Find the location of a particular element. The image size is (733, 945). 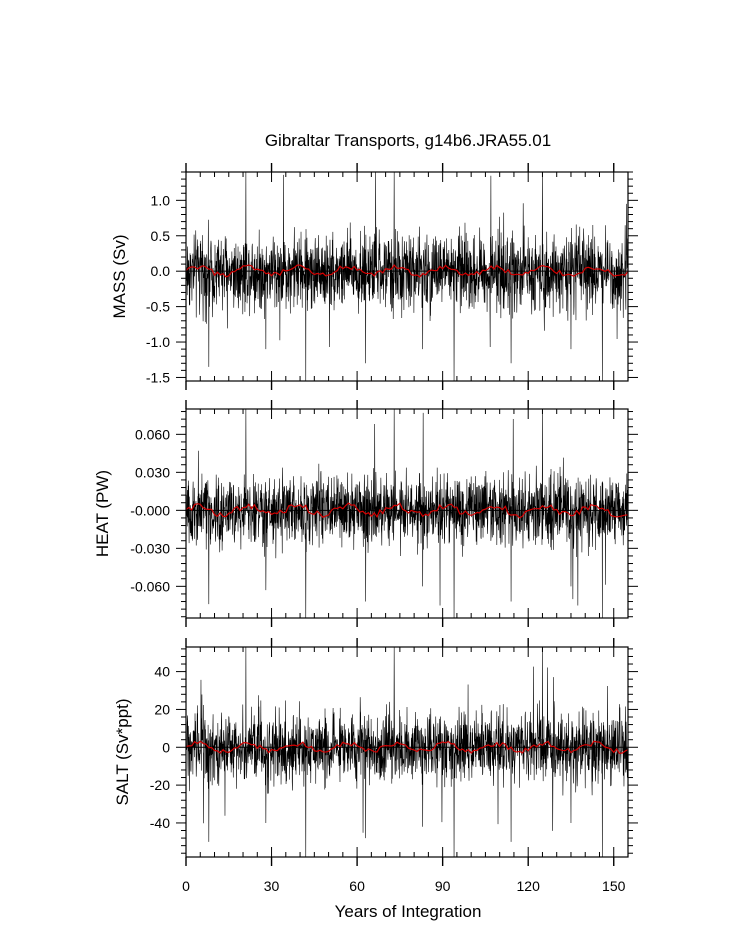

y-tick-label: 0.060 is located at coordinates (152, 434).